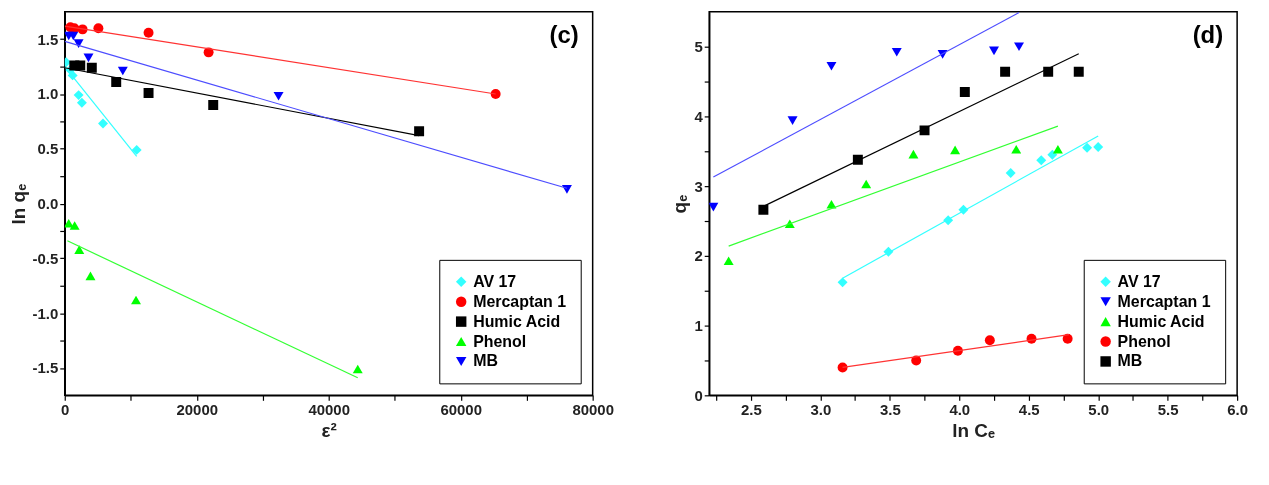 The width and height of the screenshot is (1269, 485). Describe the element at coordinates (48, 204) in the screenshot. I see `y-tick-label: 0.0` at that location.